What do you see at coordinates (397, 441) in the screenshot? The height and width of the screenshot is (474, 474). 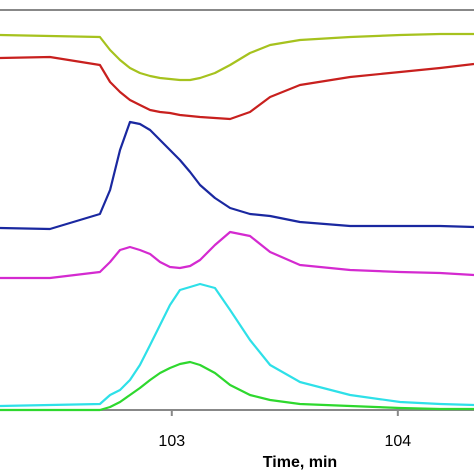 I see `x-tick-label: 104` at bounding box center [397, 441].